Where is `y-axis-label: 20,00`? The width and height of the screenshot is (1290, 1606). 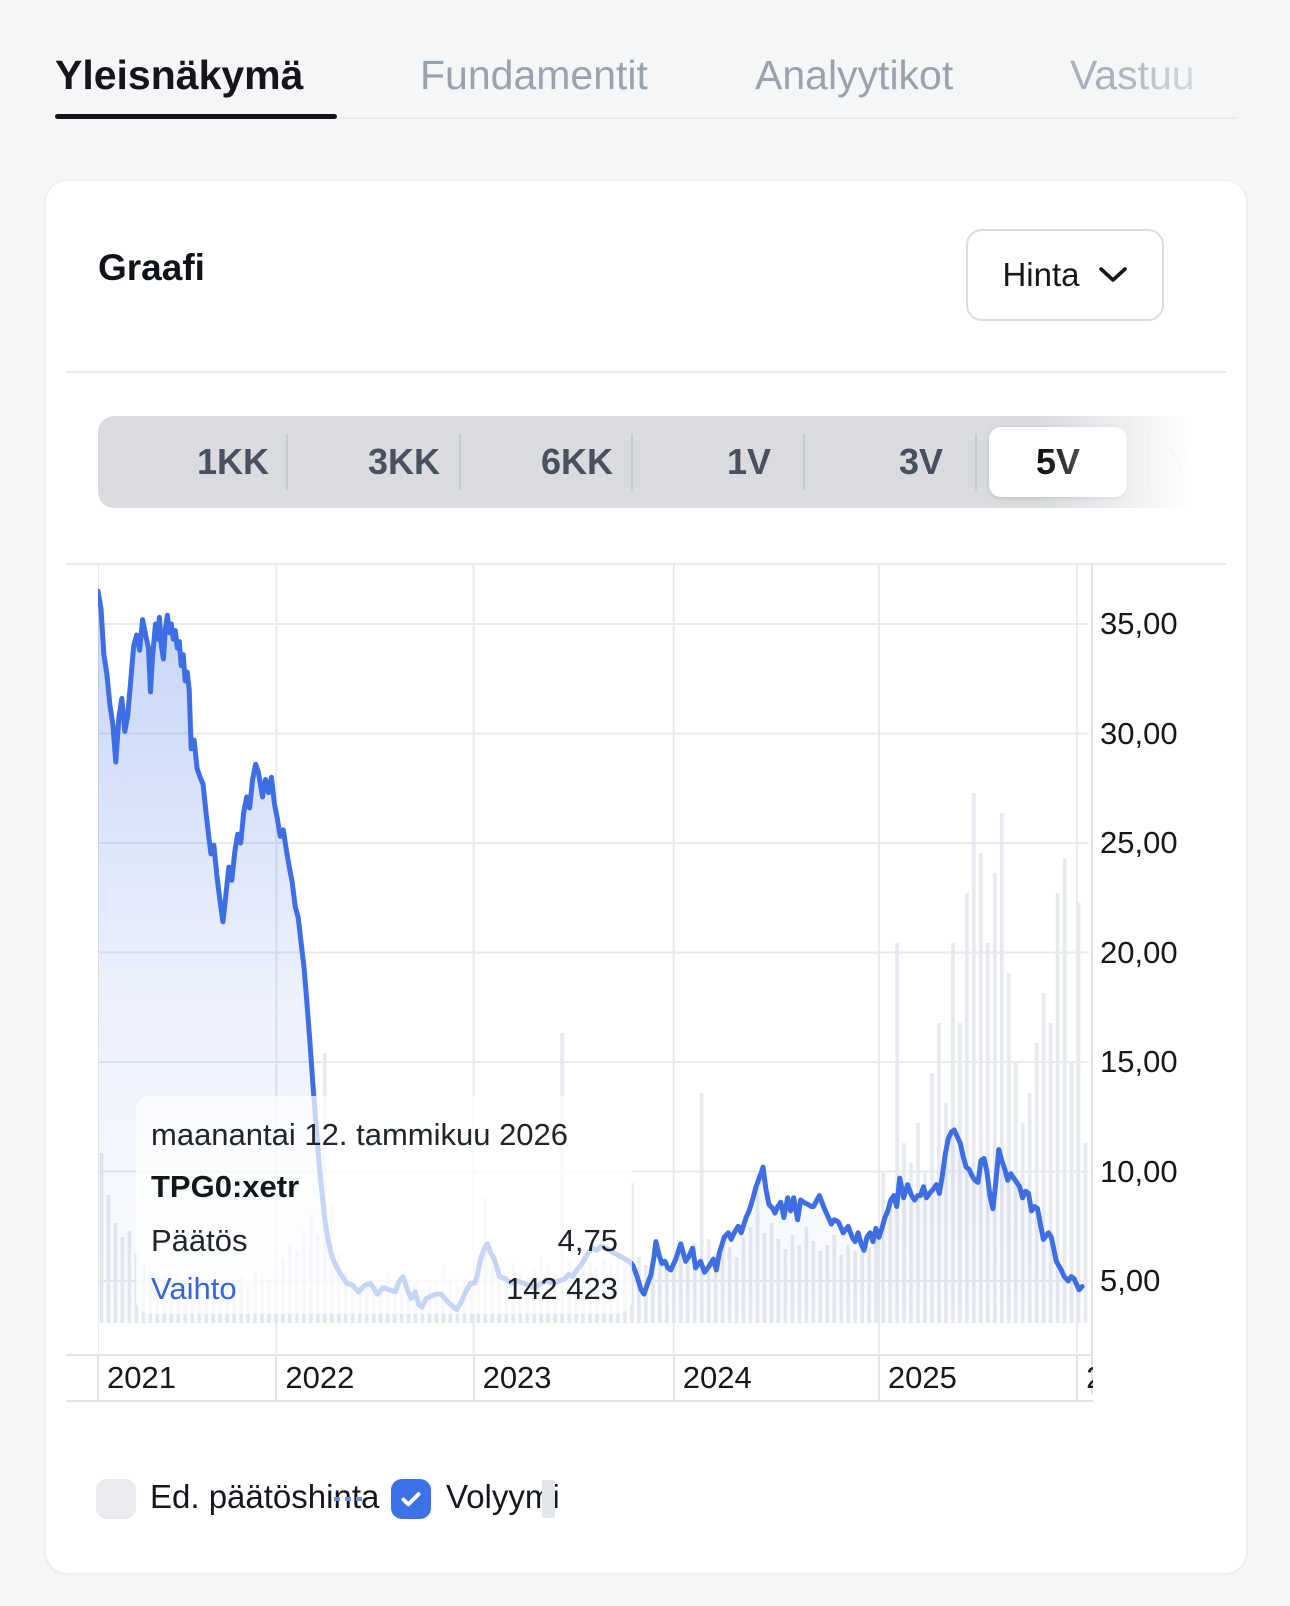 y-axis-label: 20,00 is located at coordinates (1139, 952).